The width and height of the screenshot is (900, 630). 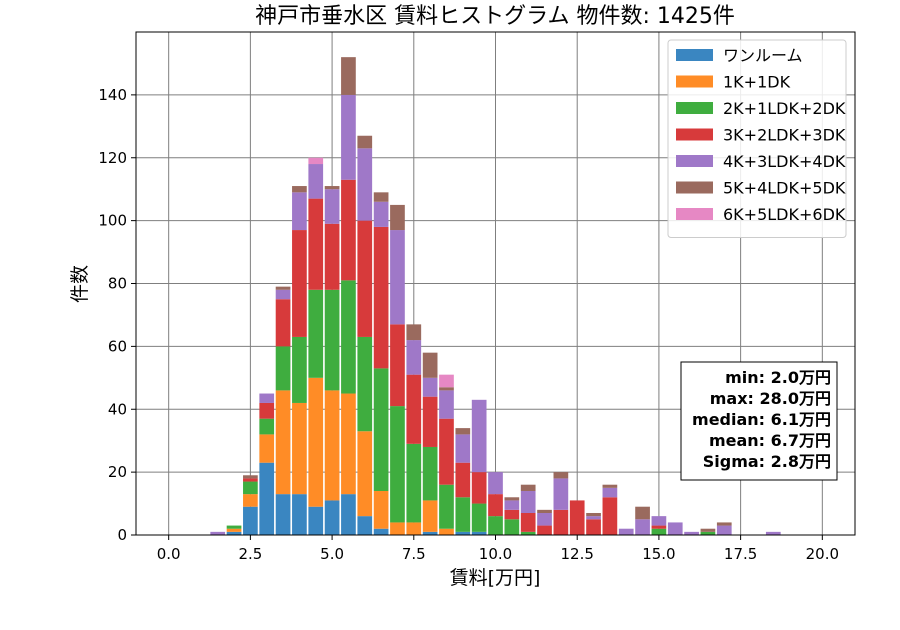 What do you see at coordinates (117, 409) in the screenshot?
I see `y-tick-label: 40` at bounding box center [117, 409].